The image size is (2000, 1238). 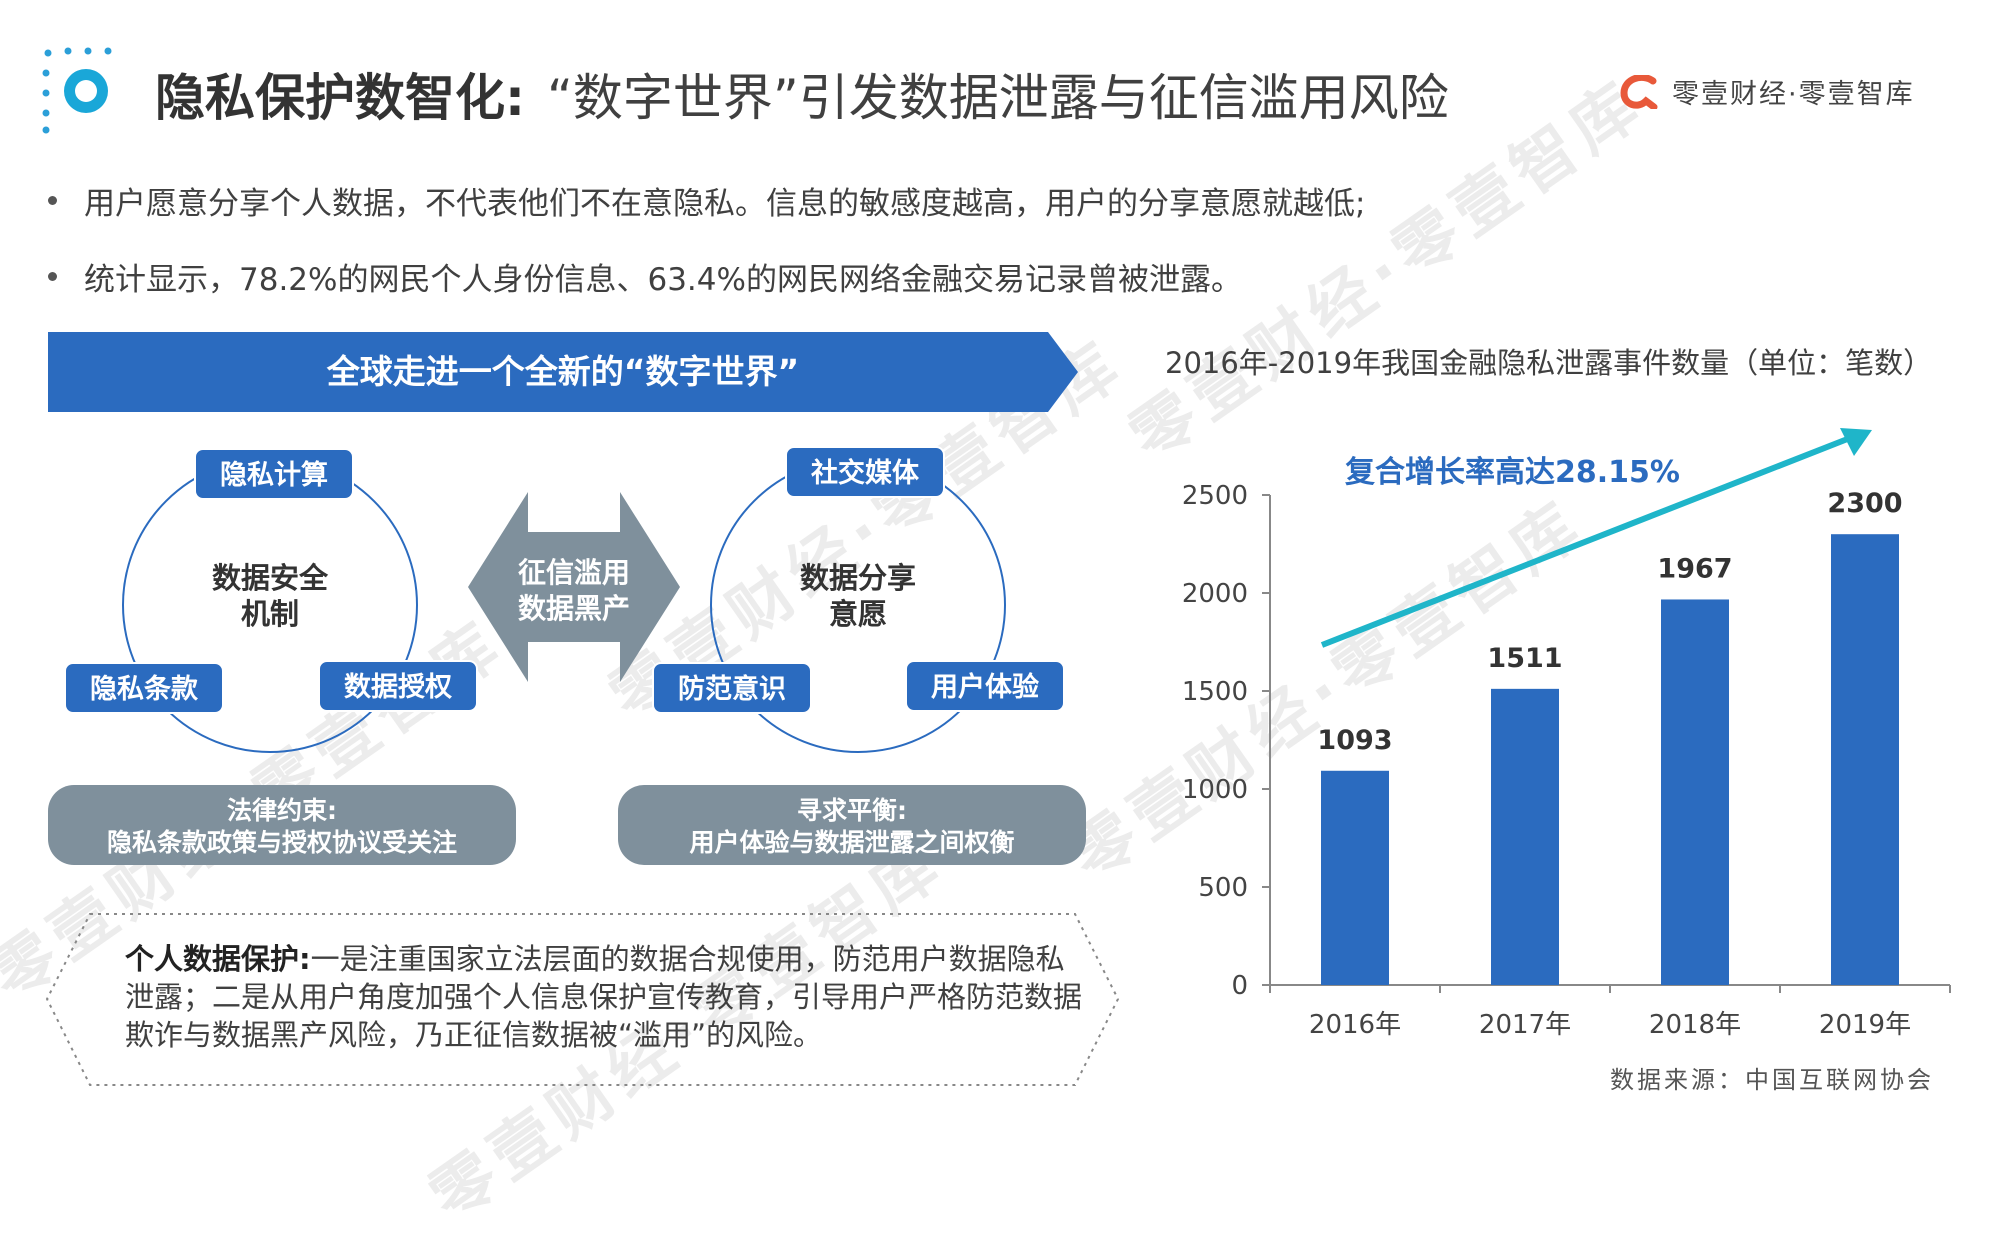 What do you see at coordinates (574, 591) in the screenshot?
I see `arrow-label: 征信滥用 数据黑产` at bounding box center [574, 591].